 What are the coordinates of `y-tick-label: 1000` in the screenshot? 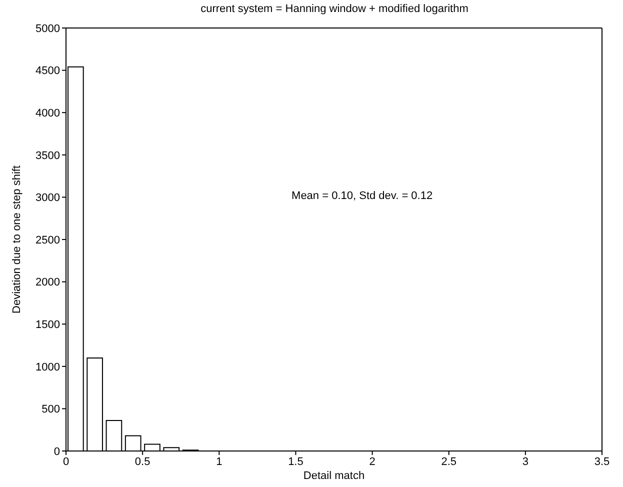 It's located at (48, 367).